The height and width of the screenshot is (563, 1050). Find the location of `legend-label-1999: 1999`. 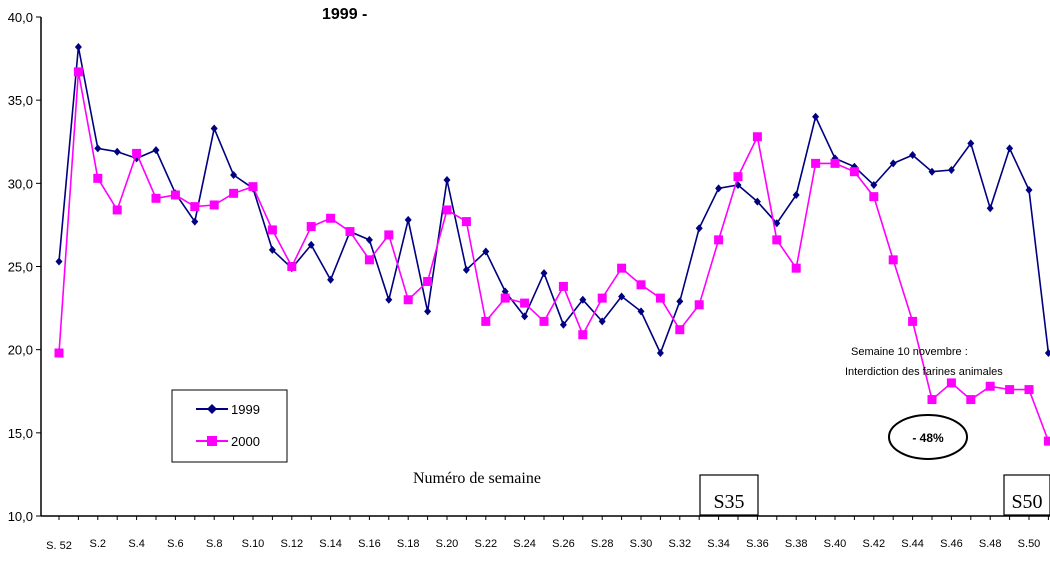

legend-label-1999: 1999 is located at coordinates (245, 409).